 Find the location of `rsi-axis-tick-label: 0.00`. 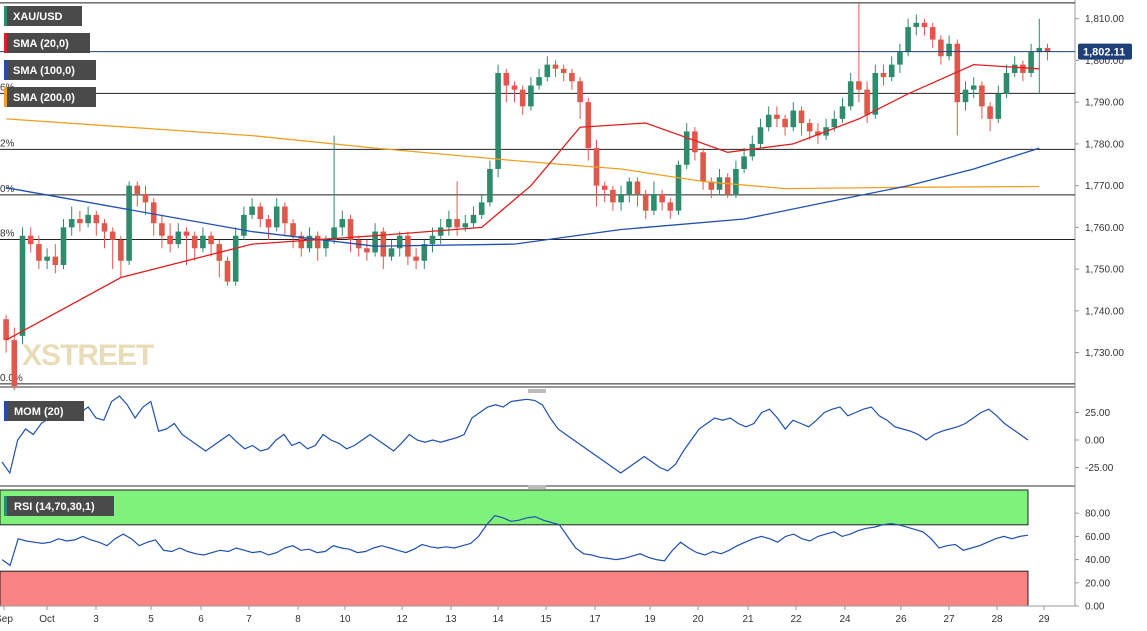

rsi-axis-tick-label: 0.00 is located at coordinates (1095, 607).